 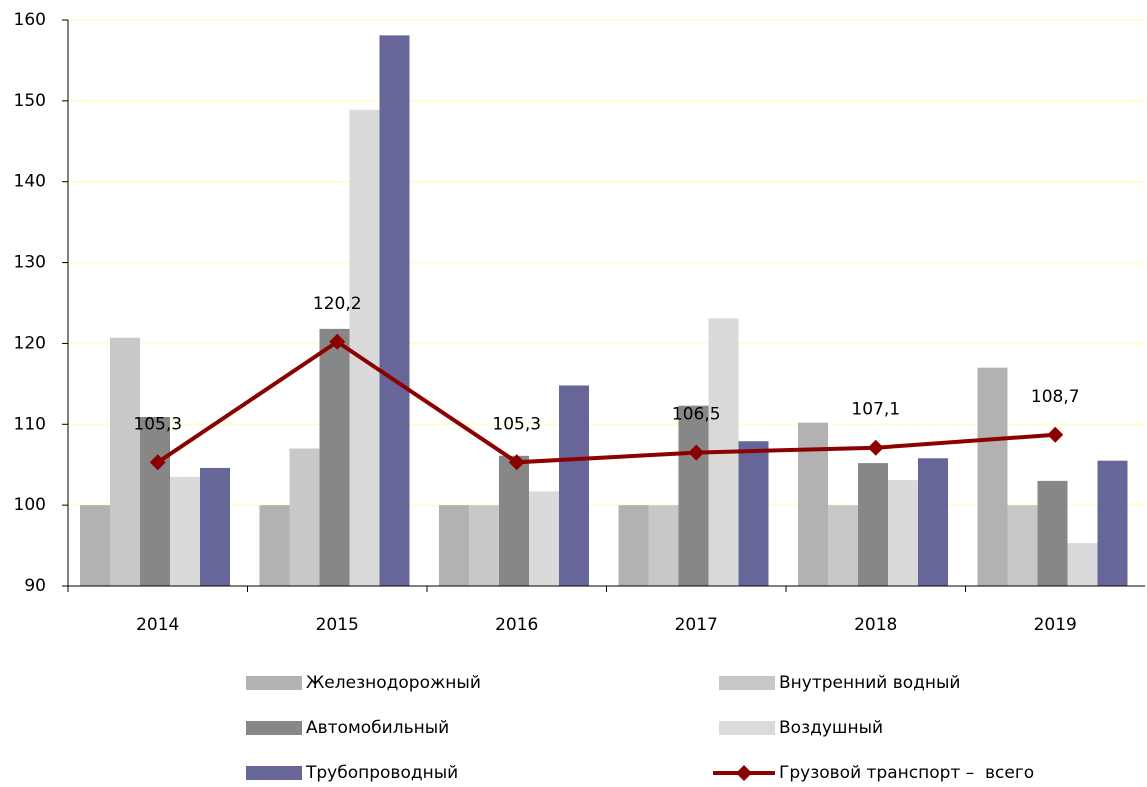 What do you see at coordinates (337, 304) in the screenshot?
I see `data-label: 120,2` at bounding box center [337, 304].